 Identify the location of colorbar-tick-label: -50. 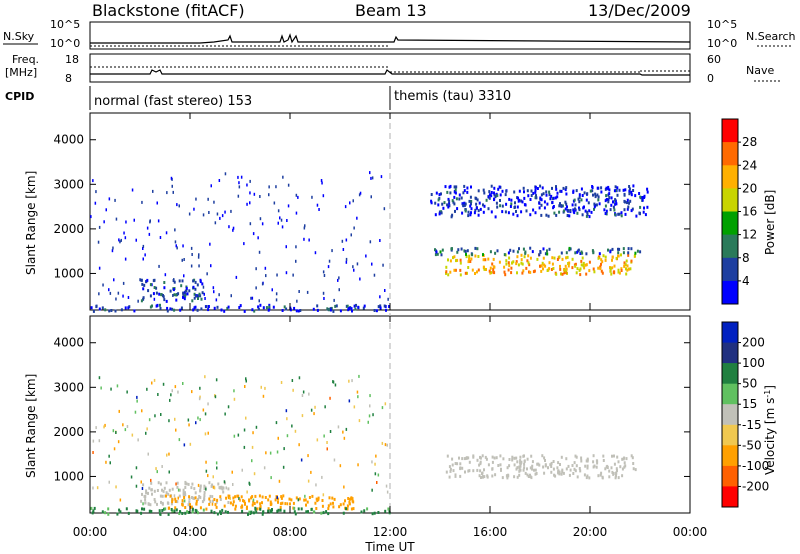
(752, 445).